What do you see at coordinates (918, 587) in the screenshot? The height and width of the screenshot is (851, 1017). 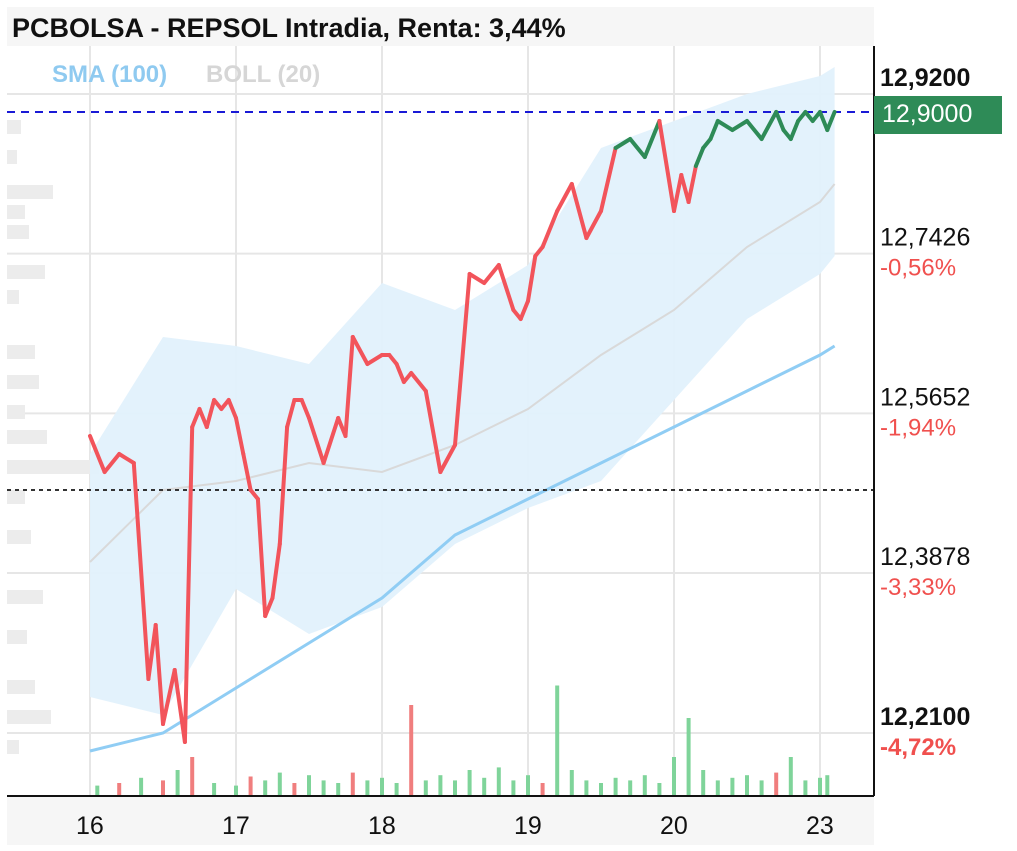 I see `y-axis-percent-label: -3,33%` at bounding box center [918, 587].